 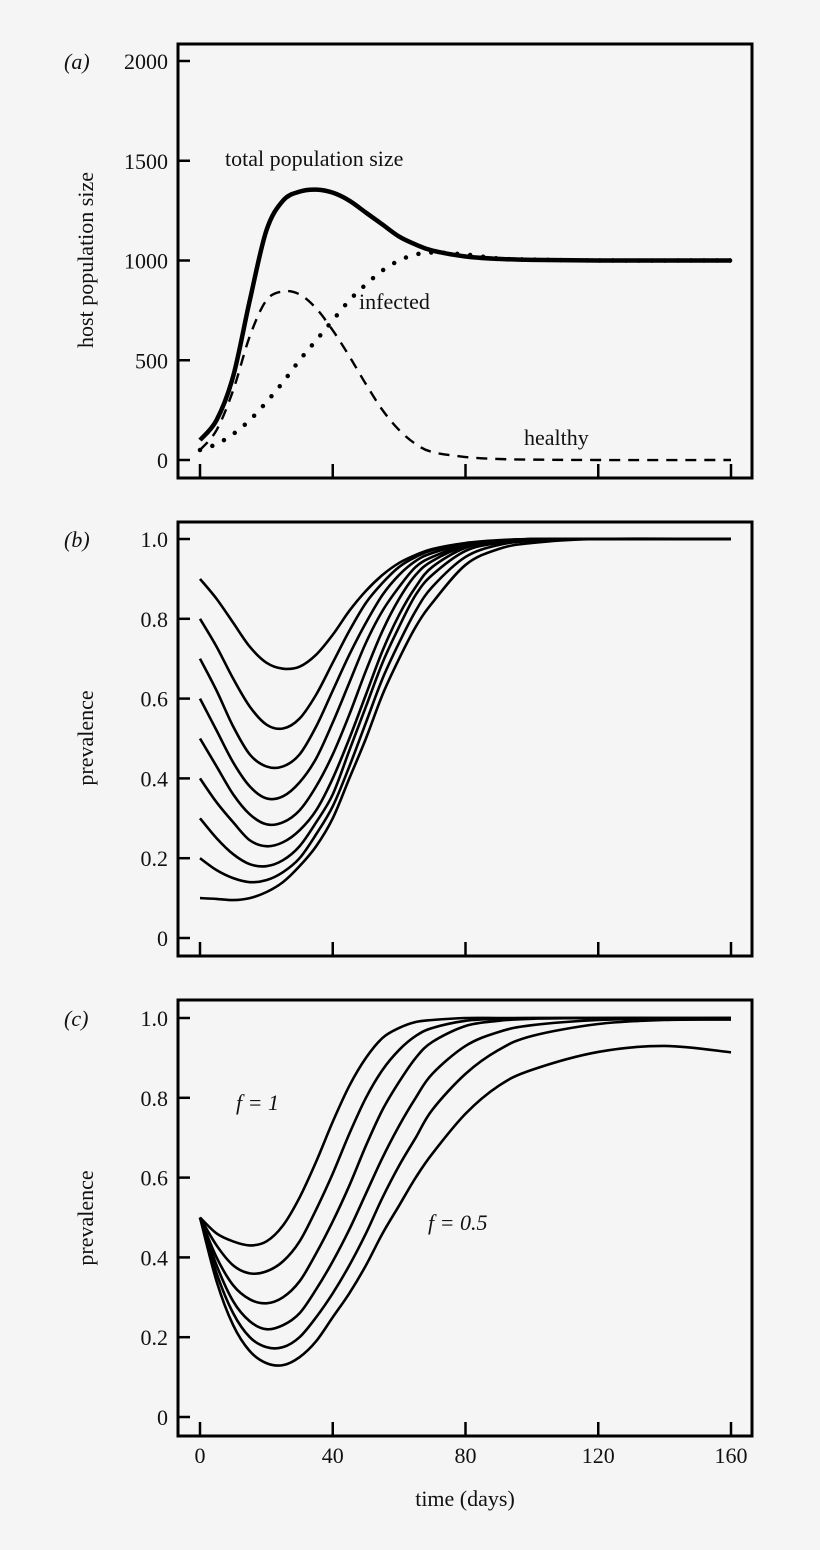 I want to click on panel-a-ytick-label: 500, so click(x=151, y=360).